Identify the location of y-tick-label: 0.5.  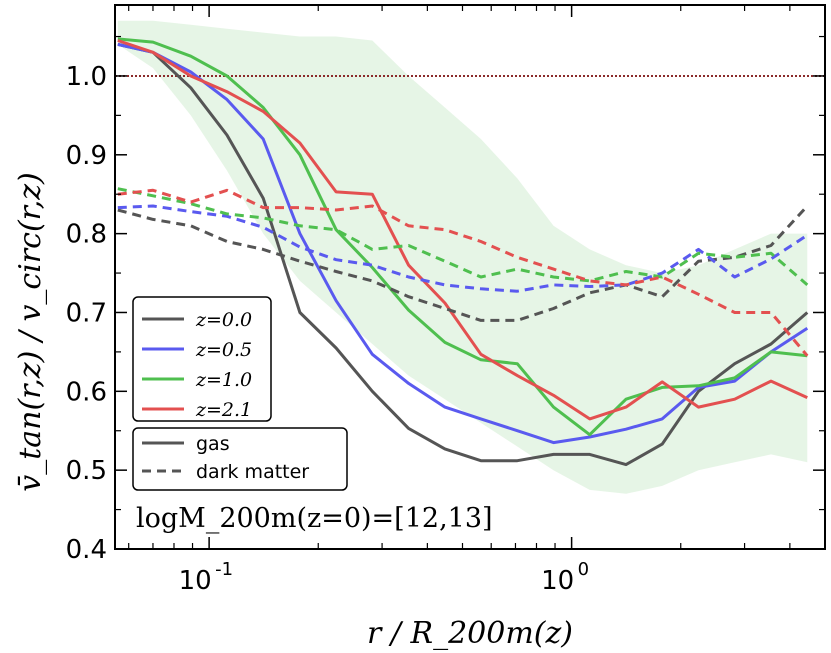
(86, 471).